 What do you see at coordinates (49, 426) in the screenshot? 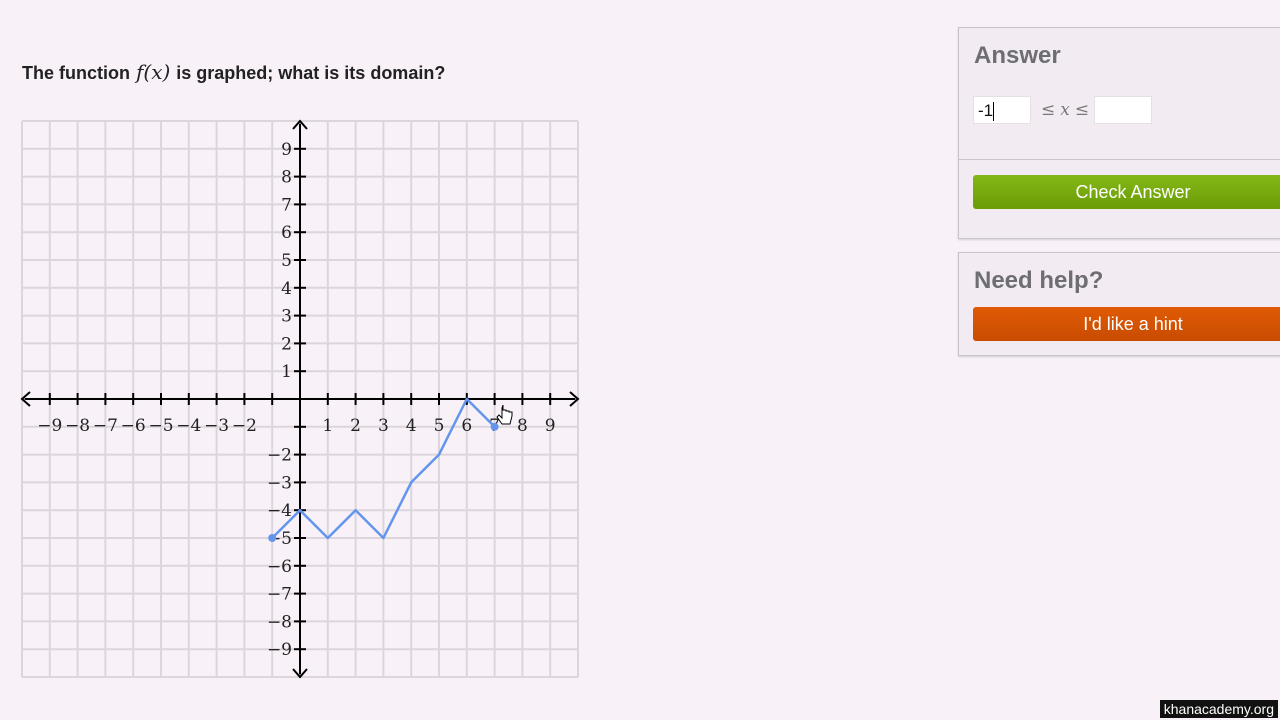
I see `x-tick-label: −9` at bounding box center [49, 426].